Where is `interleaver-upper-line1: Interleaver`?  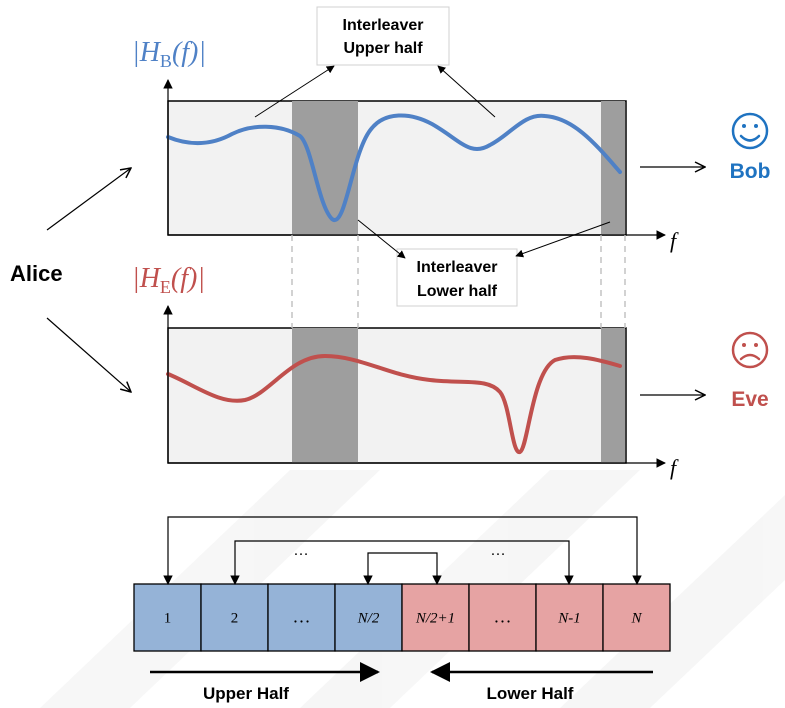 interleaver-upper-line1: Interleaver is located at coordinates (383, 25).